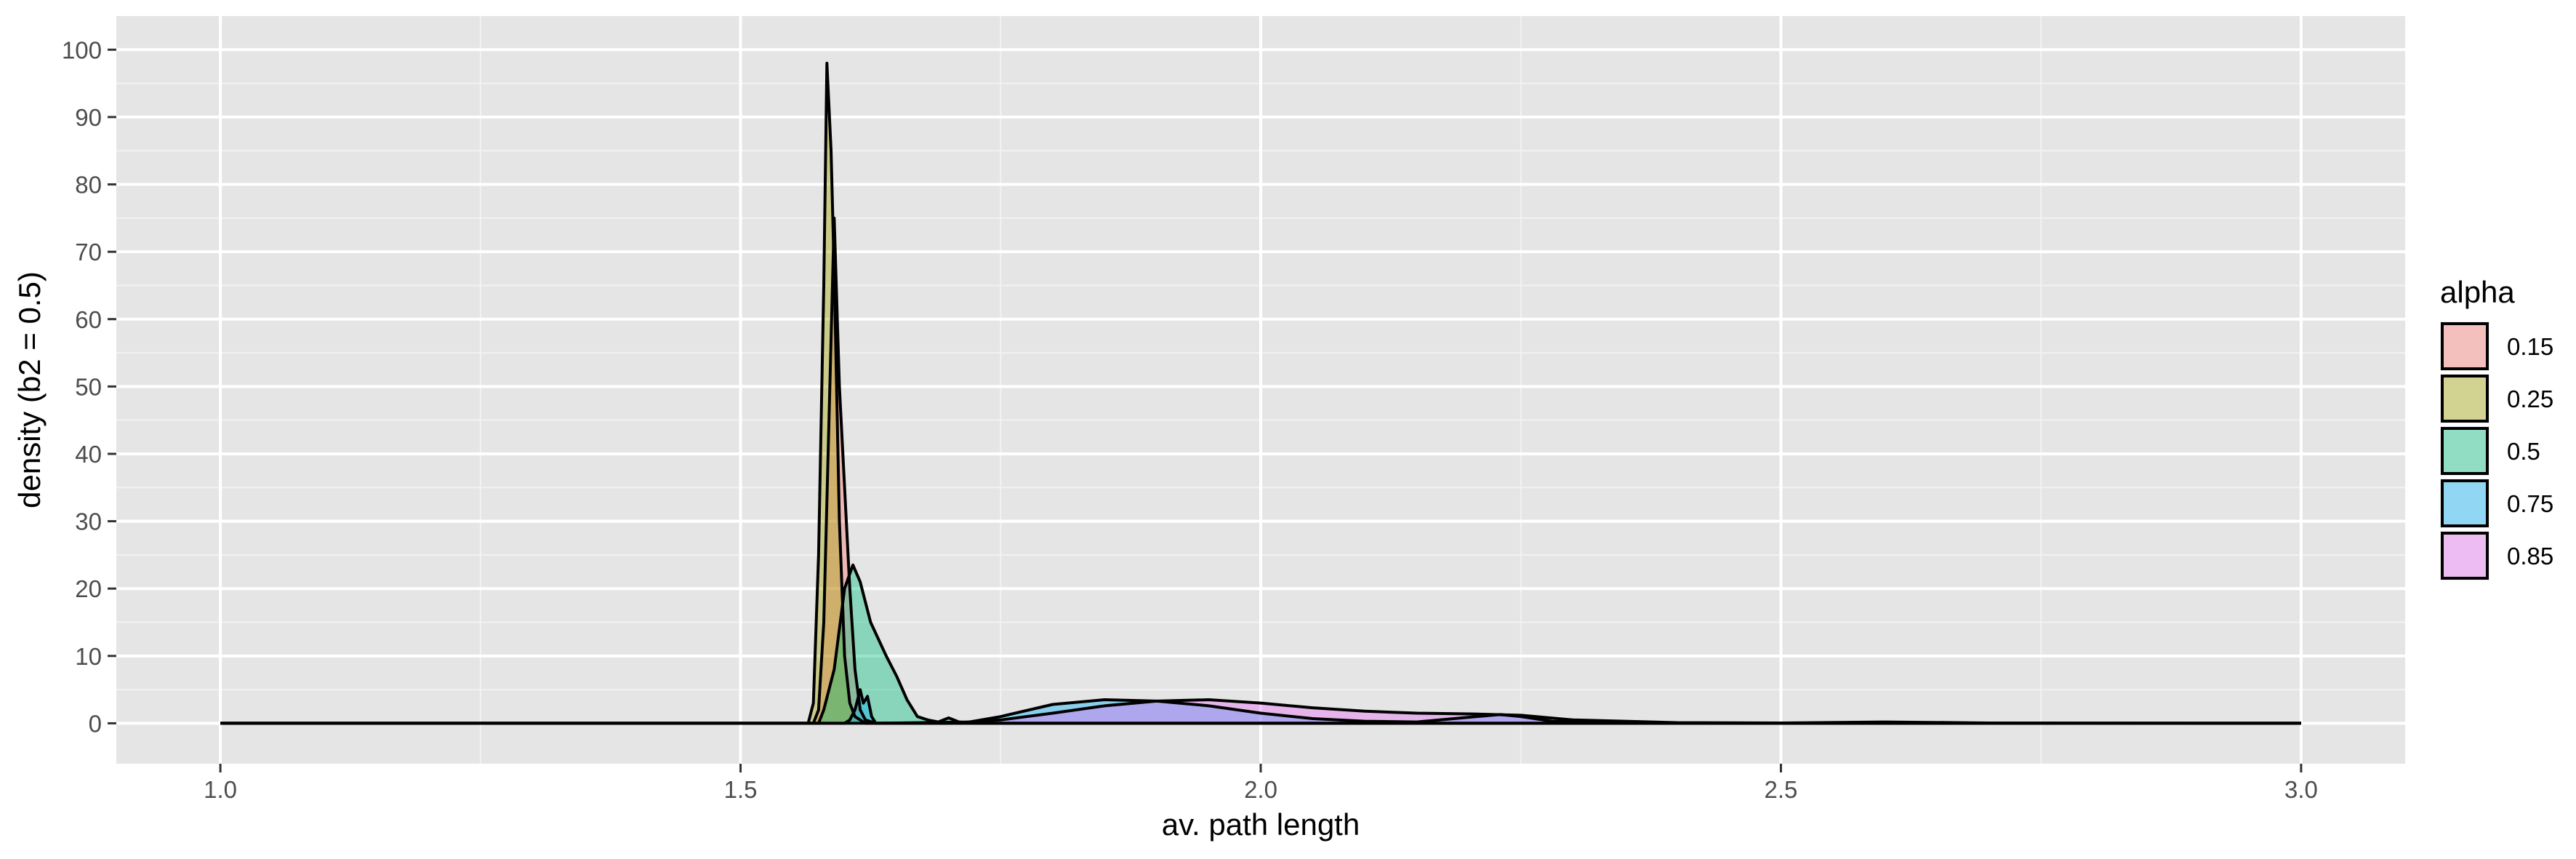 This screenshot has height=859, width=2576. I want to click on y-axis-title: density (b2 = 0.5), so click(29, 389).